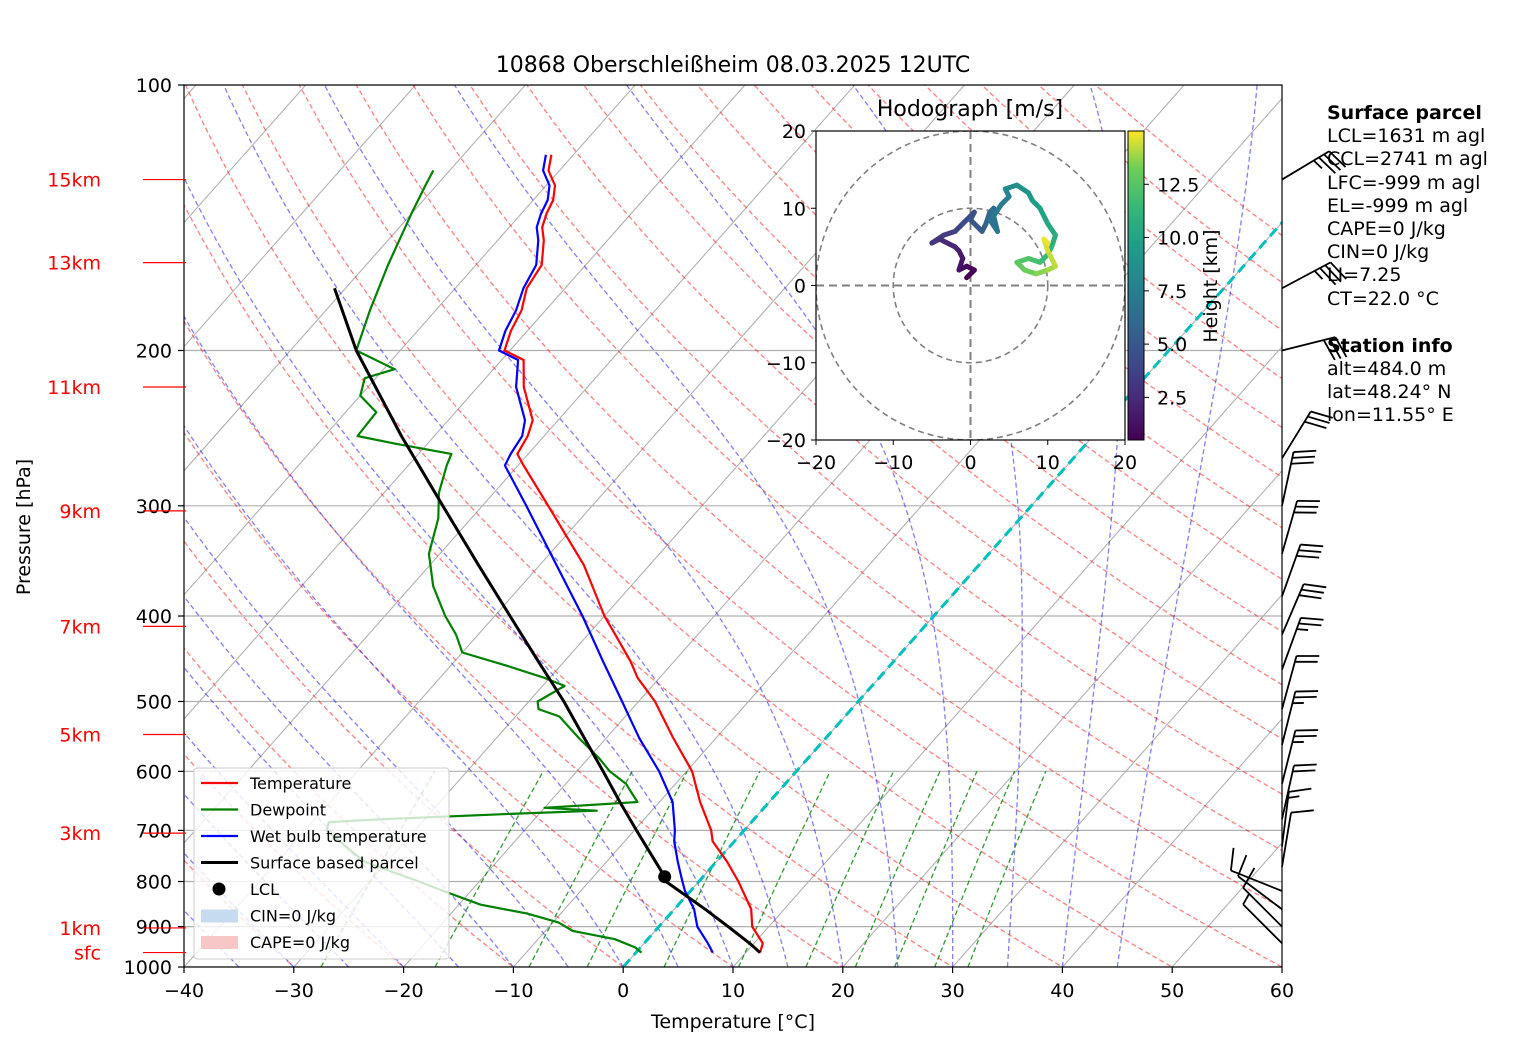 The image size is (1517, 1054). What do you see at coordinates (843, 991) in the screenshot?
I see `x-tick-label: 20` at bounding box center [843, 991].